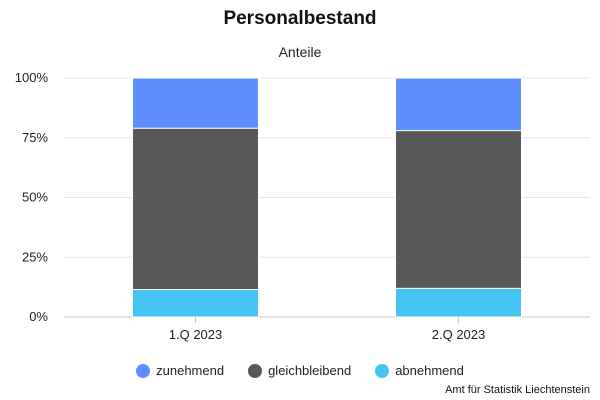 The height and width of the screenshot is (400, 600). I want to click on legend-item-abnehmend: abnehmend, so click(419, 370).